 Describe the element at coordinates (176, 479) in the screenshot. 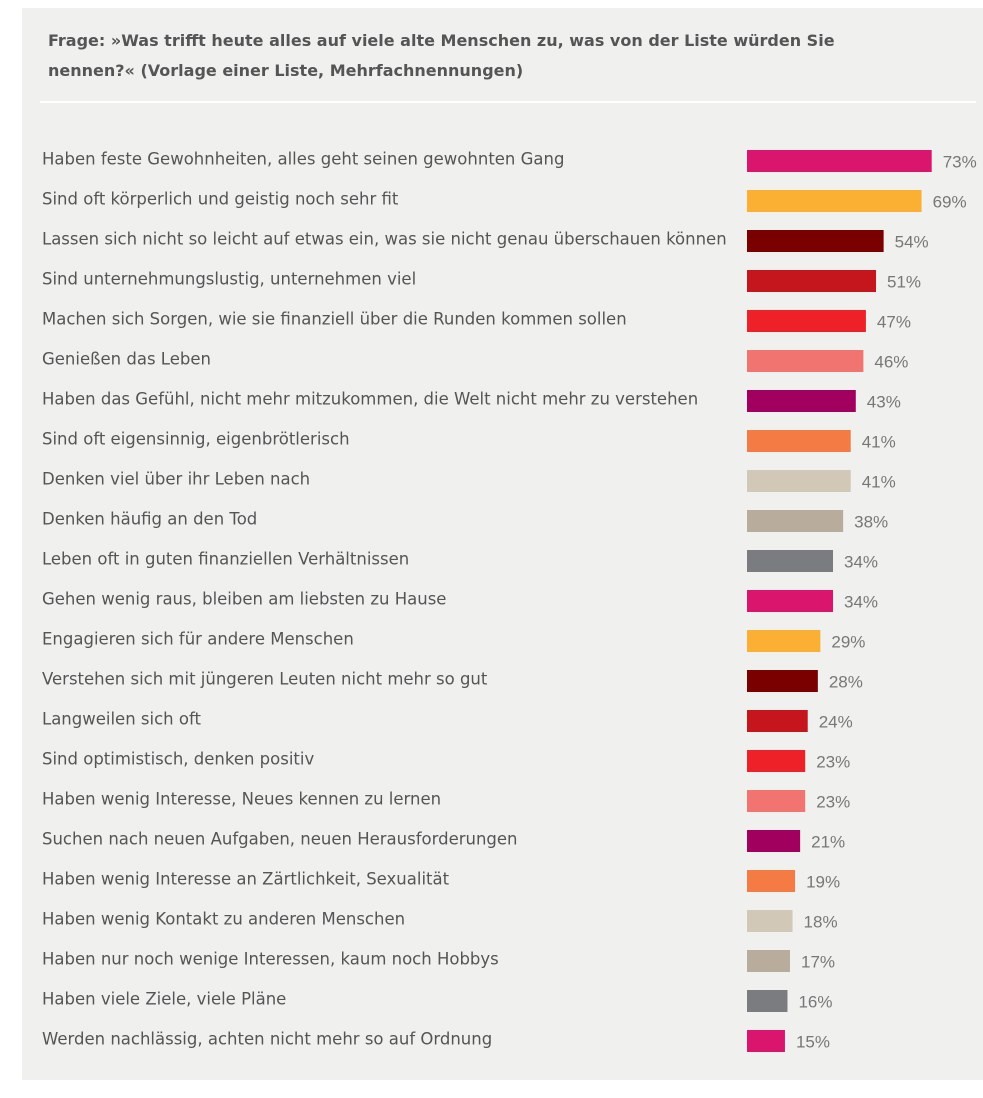

I see `category-label: Denken viel über ihr Leben nach` at that location.